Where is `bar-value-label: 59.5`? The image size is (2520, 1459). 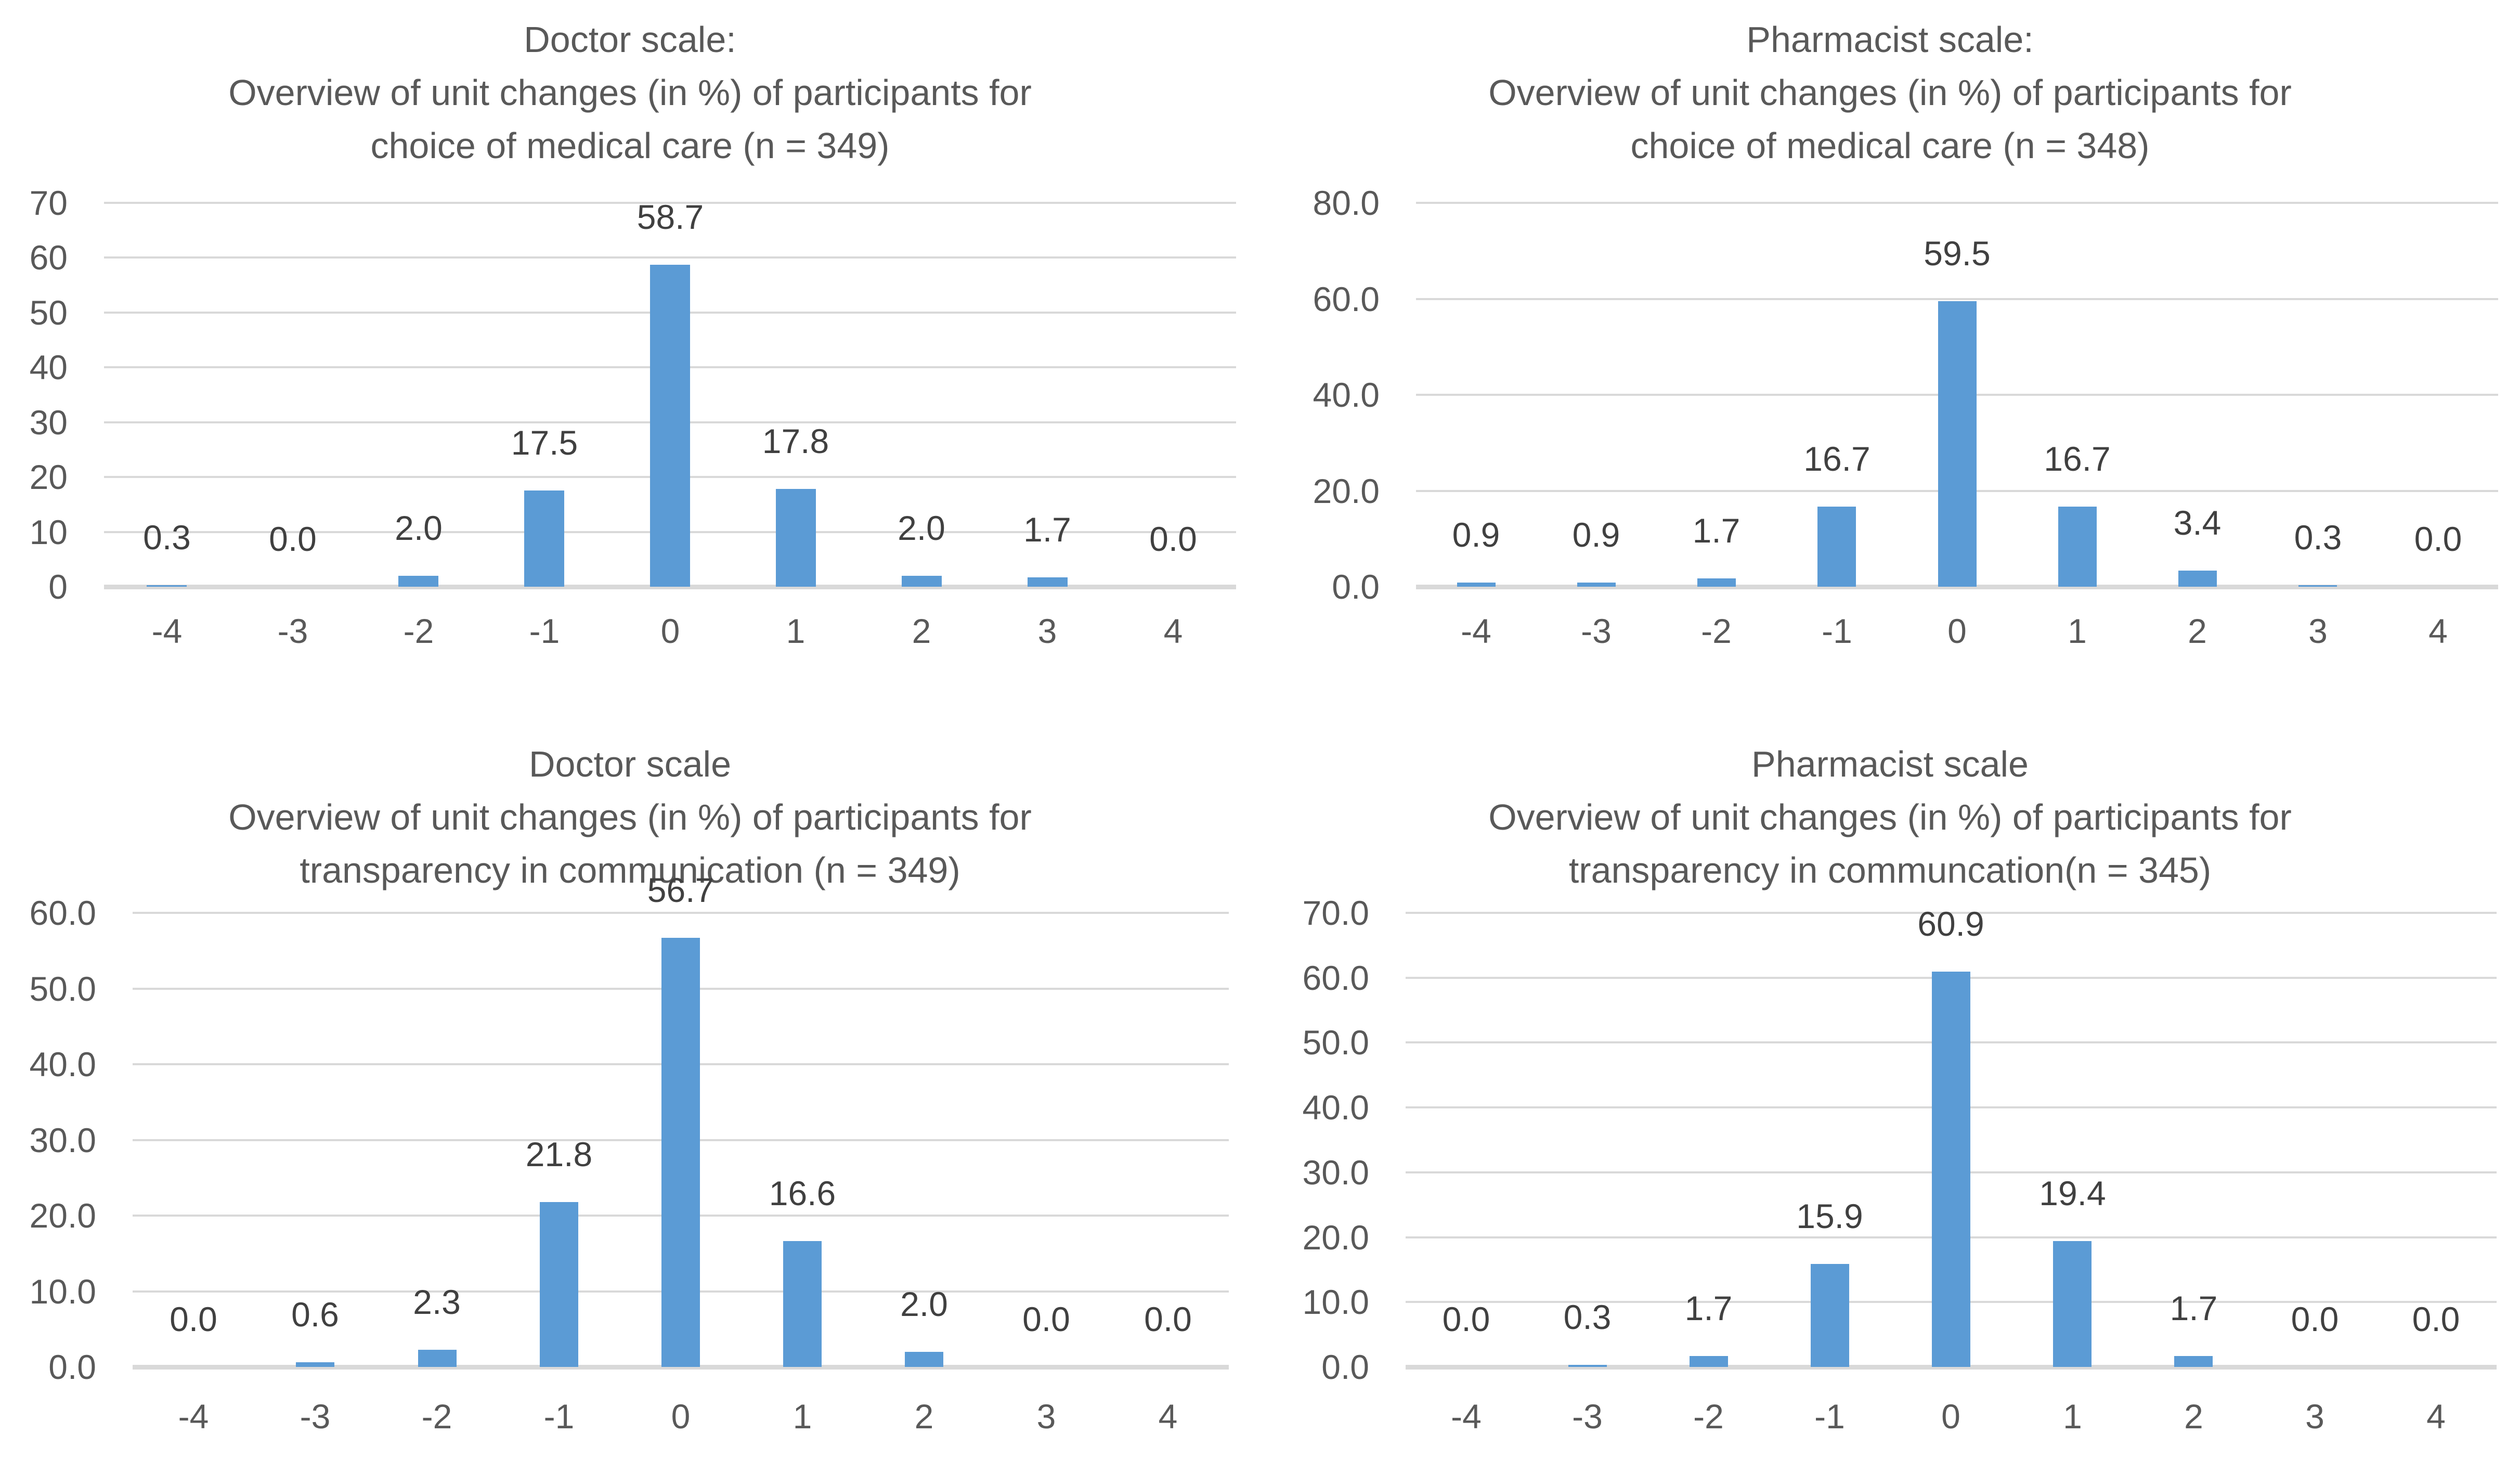 bar-value-label: 59.5 is located at coordinates (1957, 253).